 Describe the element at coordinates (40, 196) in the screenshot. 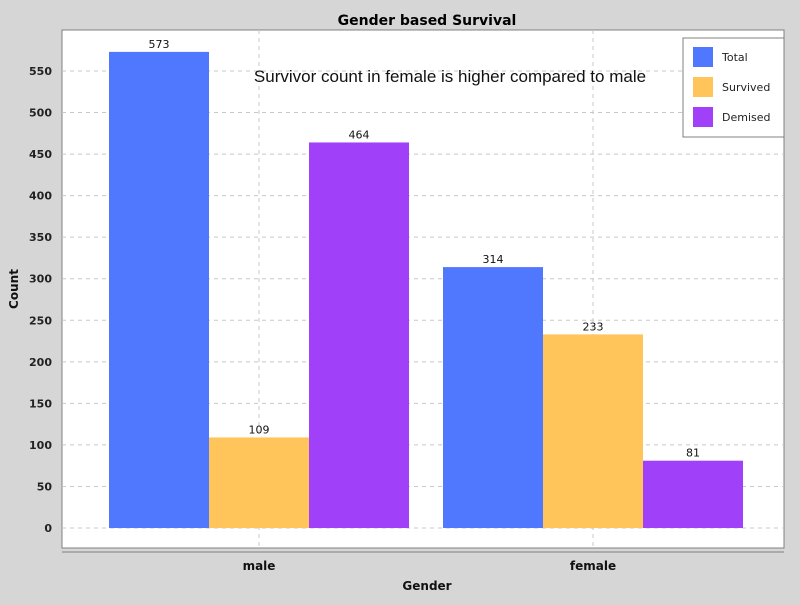

I see `y-tick-label: 400` at that location.